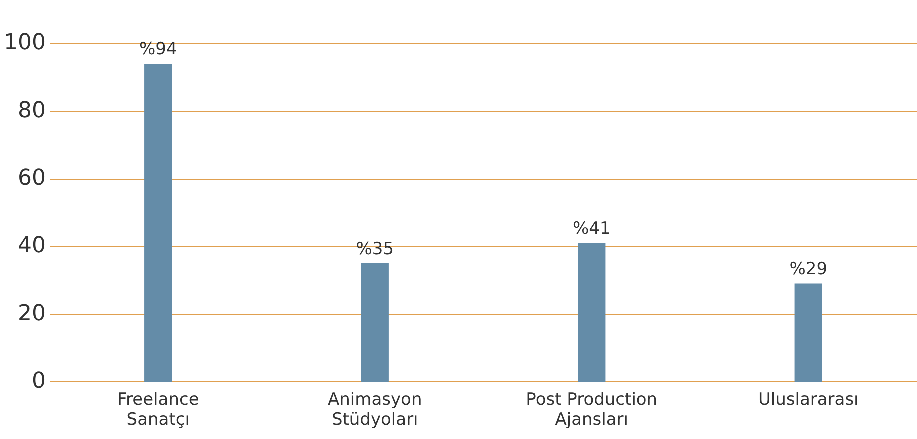 This screenshot has width=917, height=439. What do you see at coordinates (32, 111) in the screenshot?
I see `y-tick-label: 80` at bounding box center [32, 111].